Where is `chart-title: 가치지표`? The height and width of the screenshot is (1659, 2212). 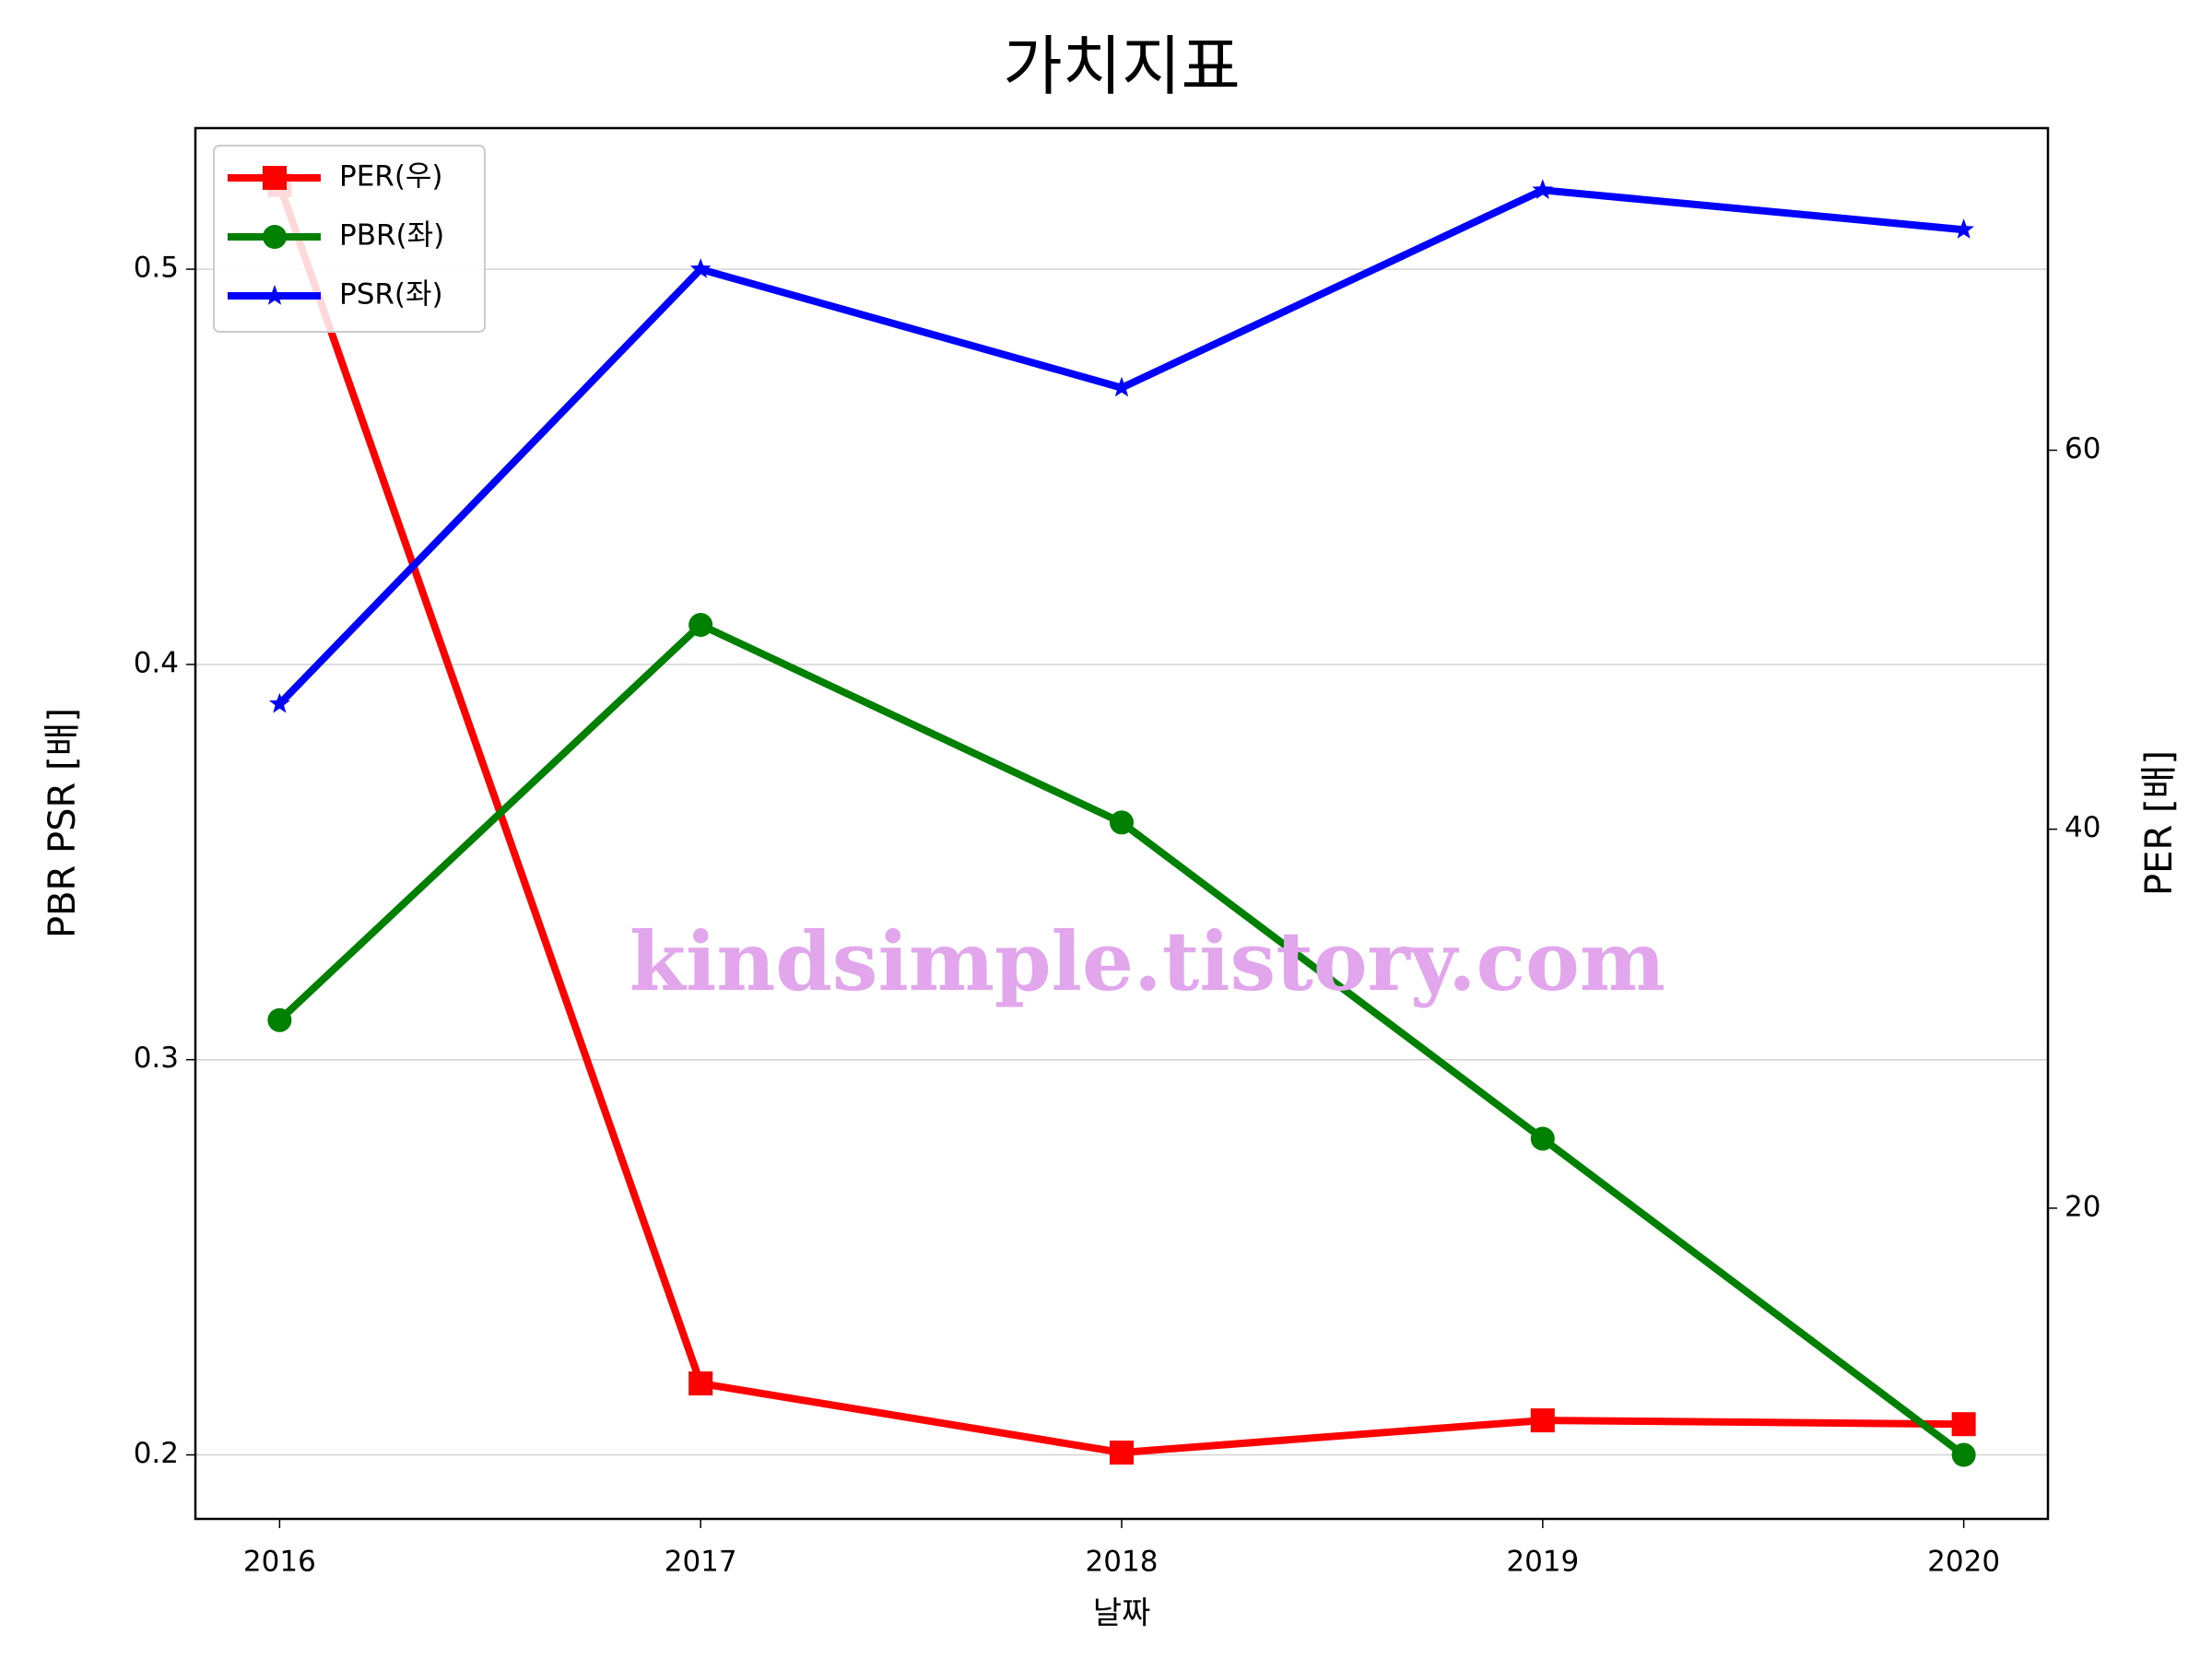
chart-title: 가치지표 is located at coordinates (1122, 66).